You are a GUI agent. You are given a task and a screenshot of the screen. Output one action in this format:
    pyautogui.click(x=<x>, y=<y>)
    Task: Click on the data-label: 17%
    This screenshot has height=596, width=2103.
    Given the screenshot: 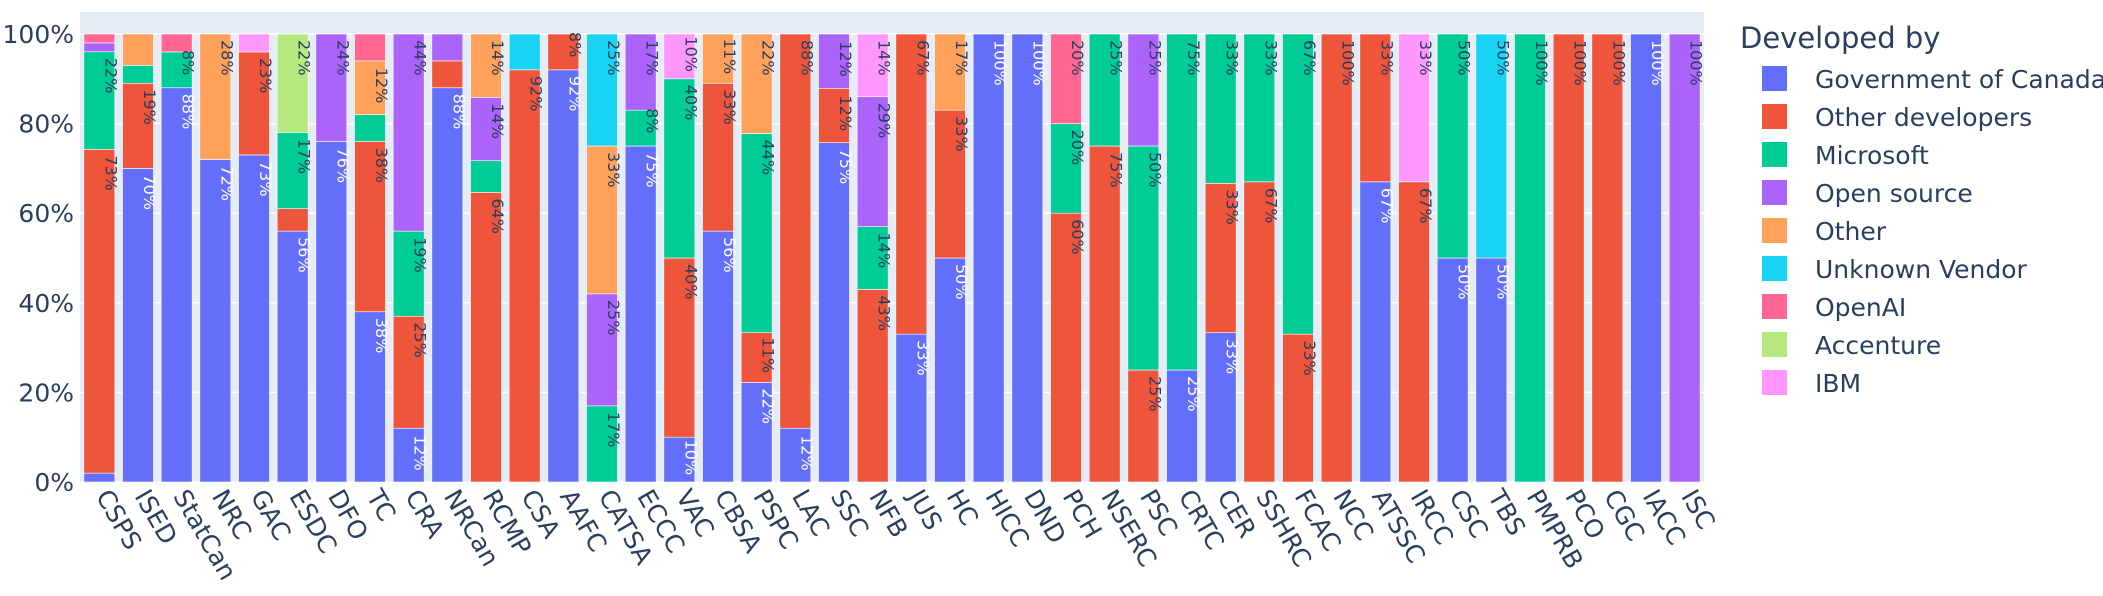 What is the action you would take?
    pyautogui.click(x=652, y=58)
    